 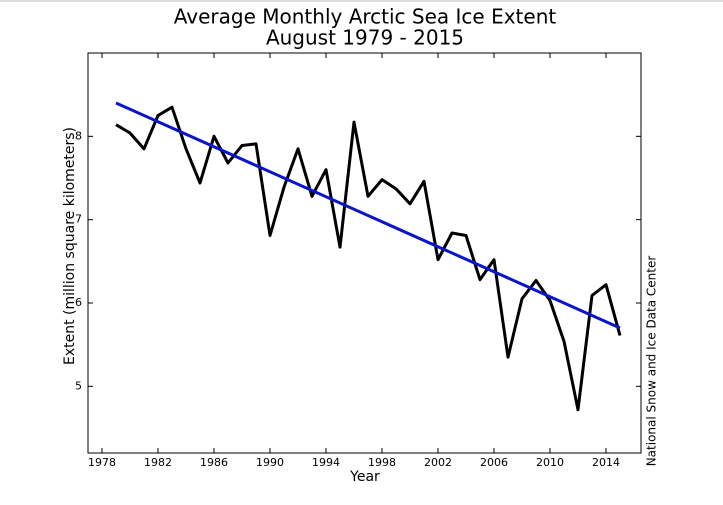 What do you see at coordinates (70, 246) in the screenshot?
I see `y-axis-label: Extent (million square kilometers)` at bounding box center [70, 246].